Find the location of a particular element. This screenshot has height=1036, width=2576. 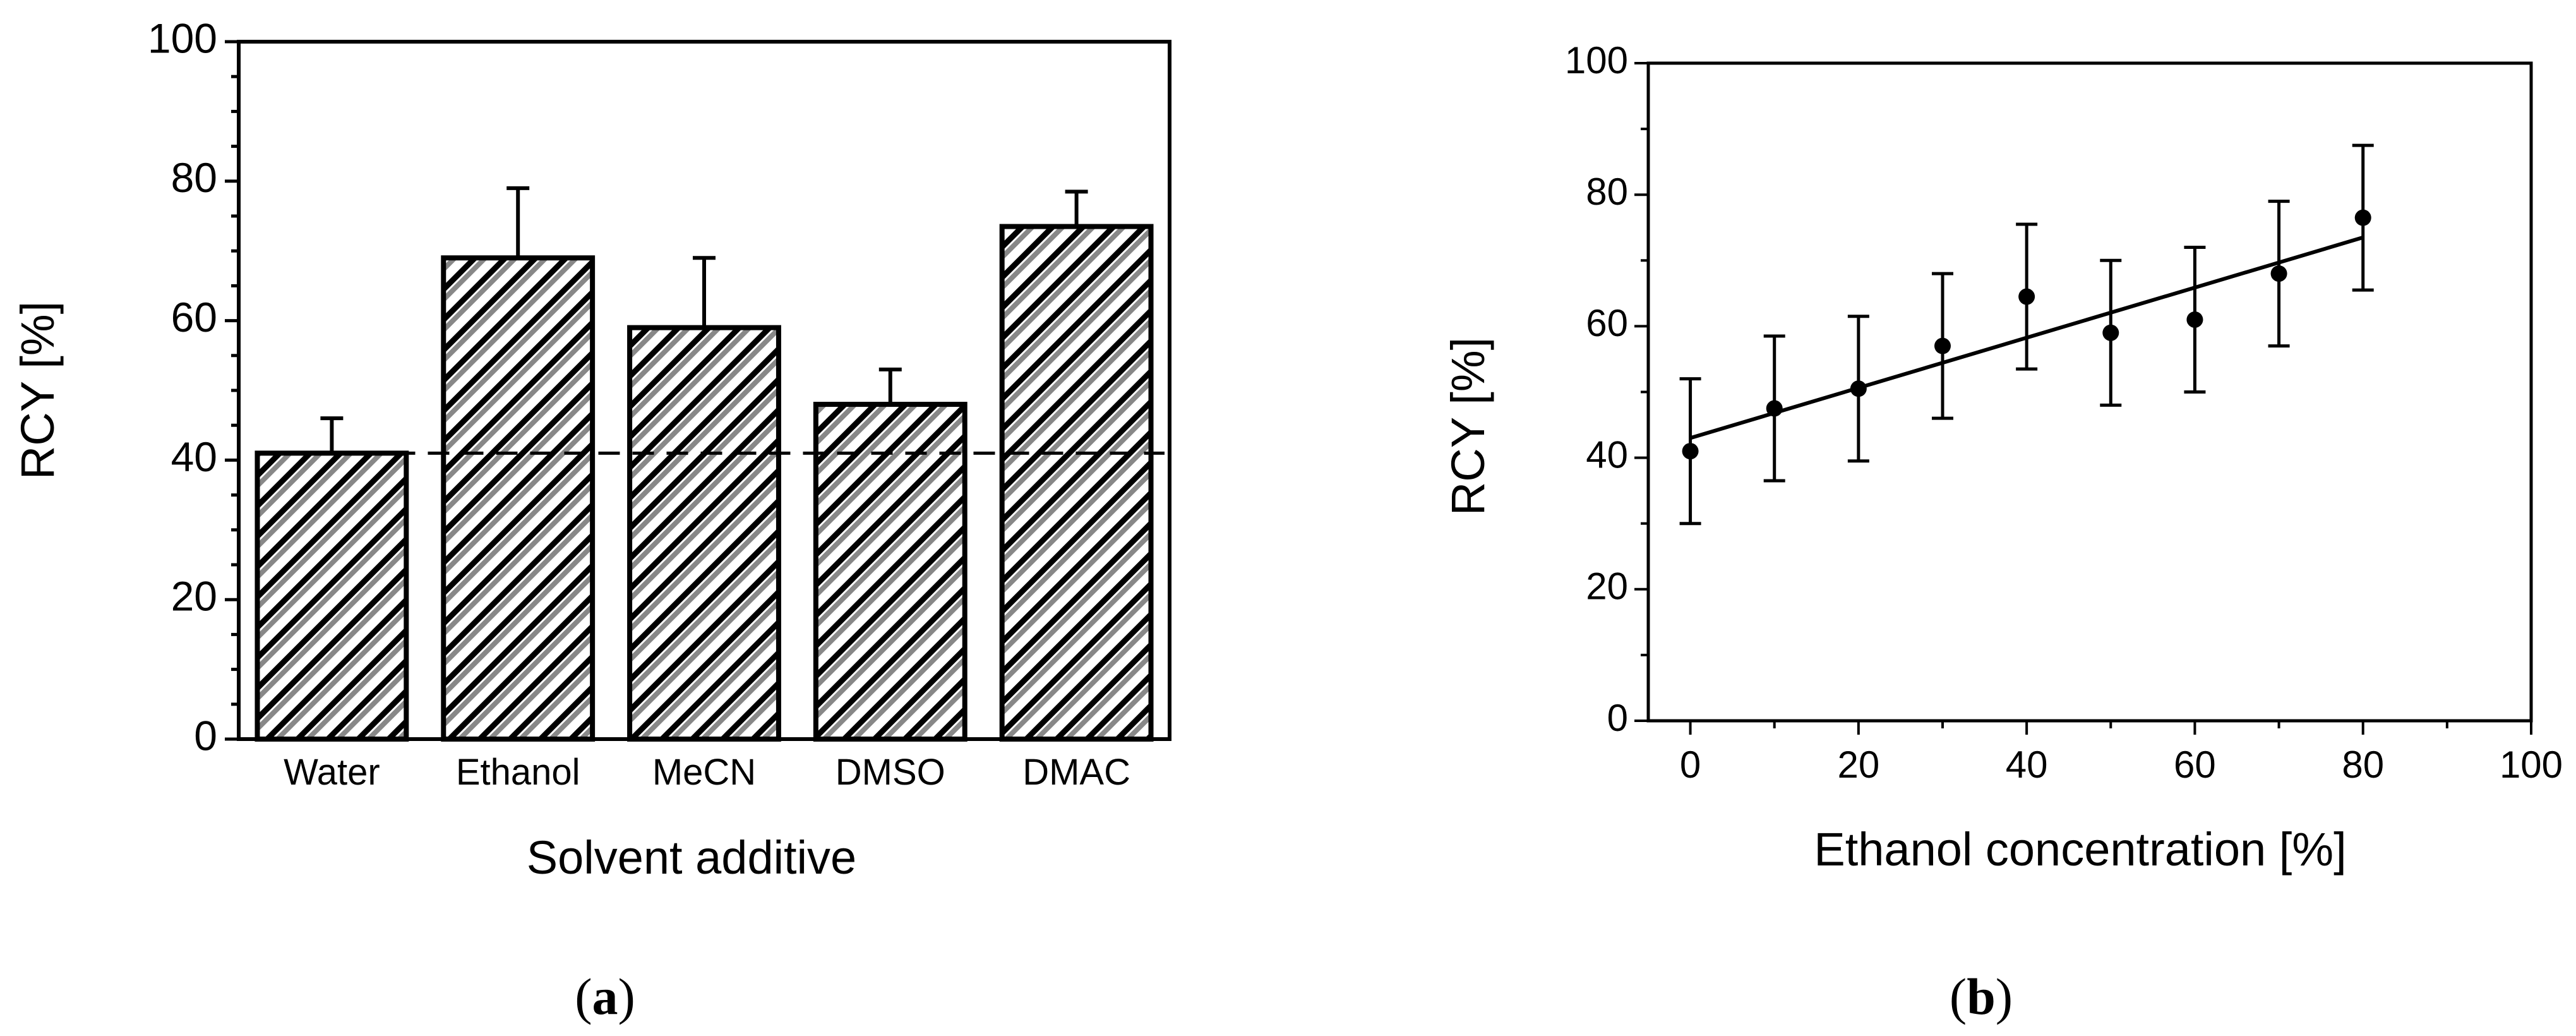

panel-label-b: (b) is located at coordinates (1981, 996).